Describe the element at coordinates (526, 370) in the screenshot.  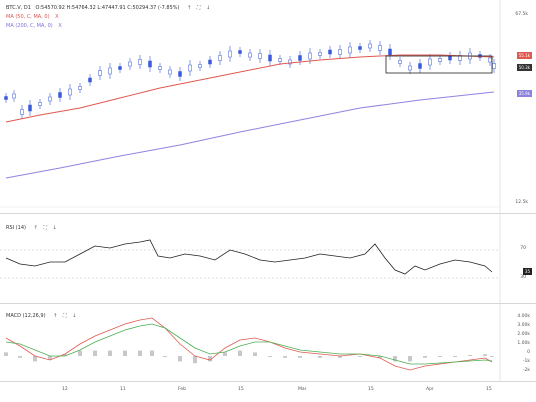
I see `macd-axis-tick: -2k` at that location.